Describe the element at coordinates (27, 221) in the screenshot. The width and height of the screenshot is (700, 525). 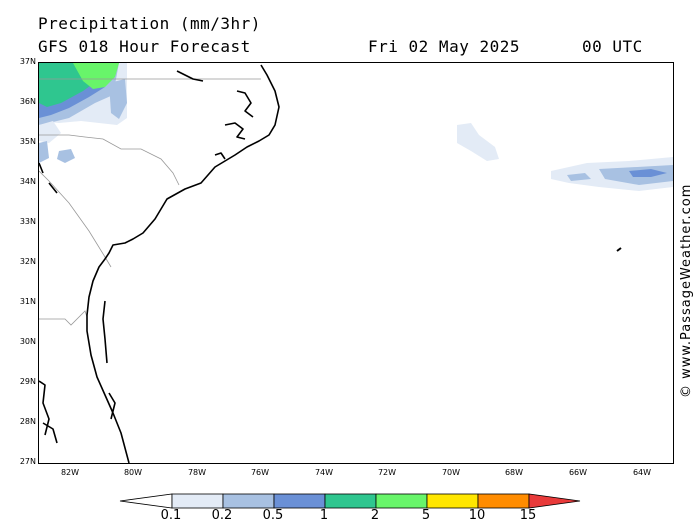
I see `lat-label: 33N` at that location.